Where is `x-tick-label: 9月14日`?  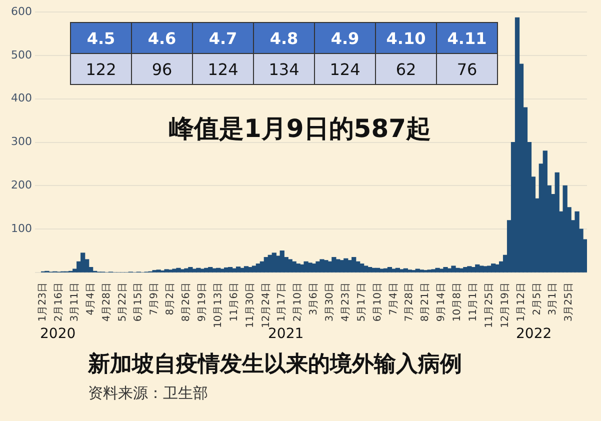 x-tick-label: 9月14日 is located at coordinates (442, 302).